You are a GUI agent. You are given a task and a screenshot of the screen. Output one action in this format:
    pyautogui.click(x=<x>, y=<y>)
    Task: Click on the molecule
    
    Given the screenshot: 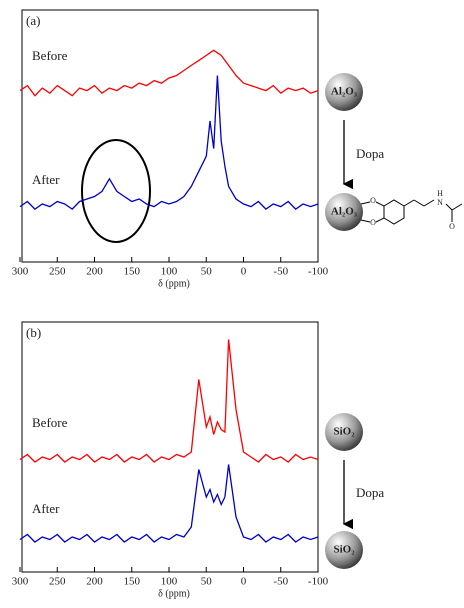 What is the action you would take?
    pyautogui.click(x=411, y=212)
    